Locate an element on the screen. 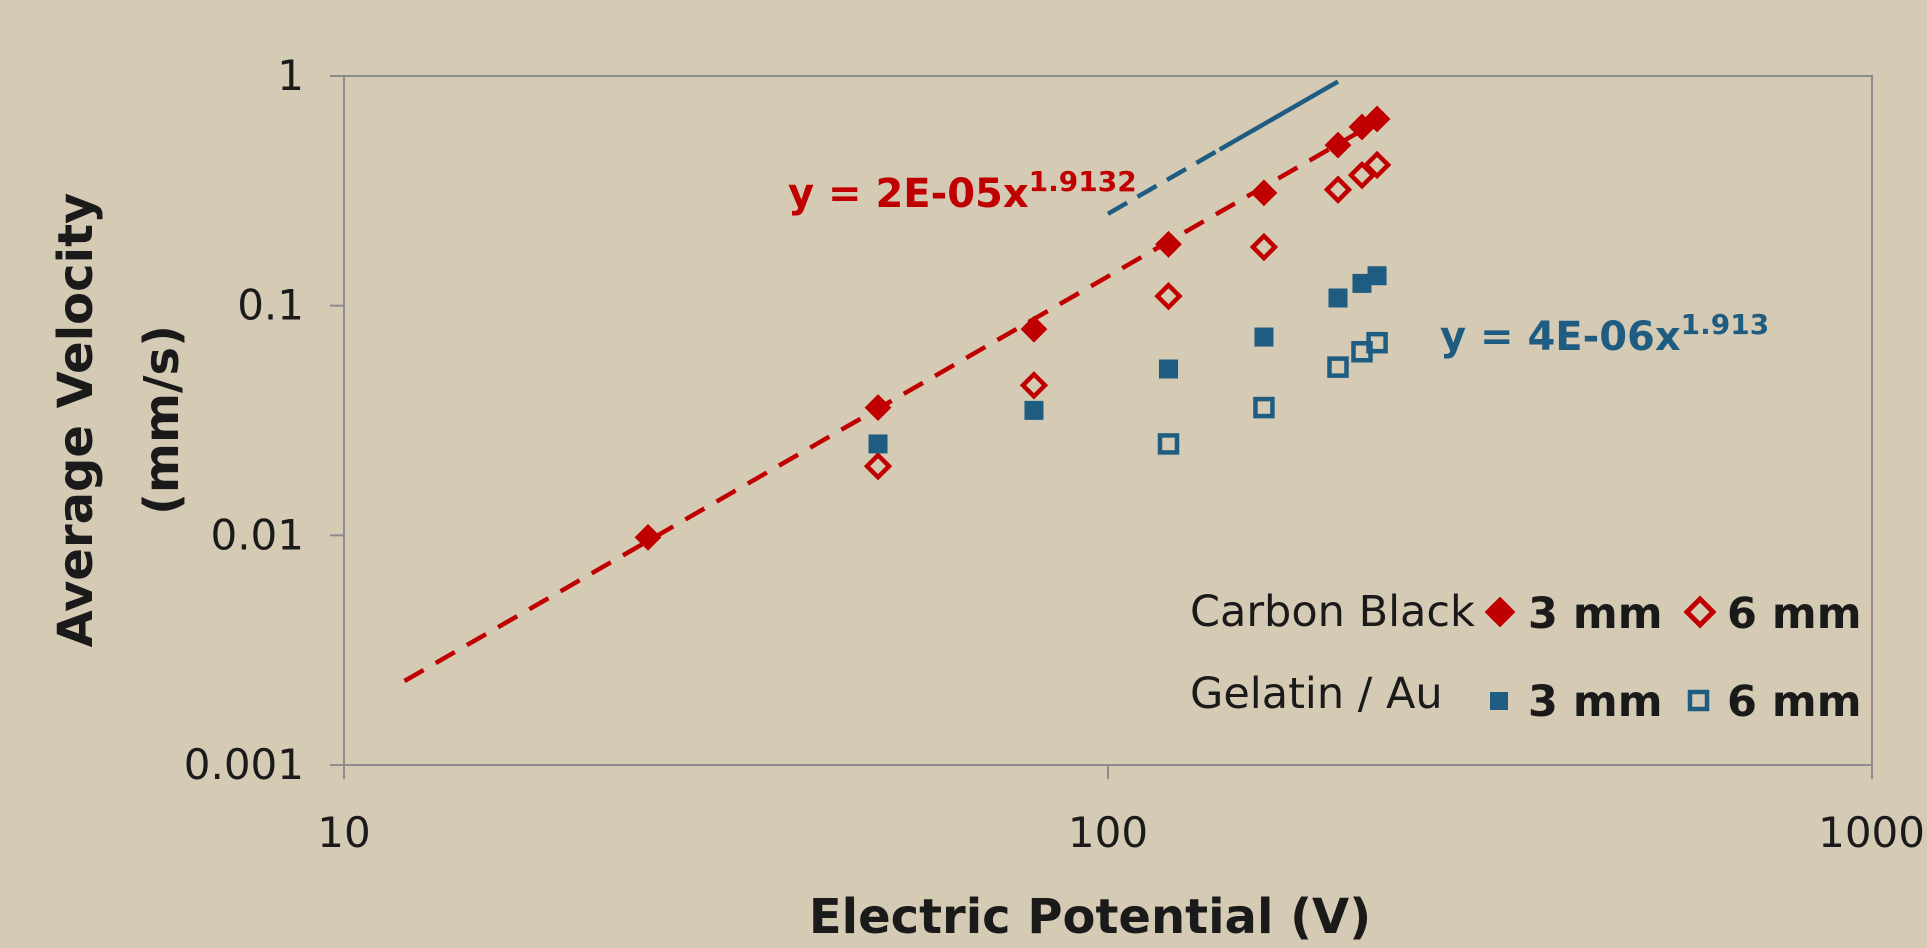 This screenshot has height=948, width=1927. legend-marker-filled-square is located at coordinates (1499, 701).